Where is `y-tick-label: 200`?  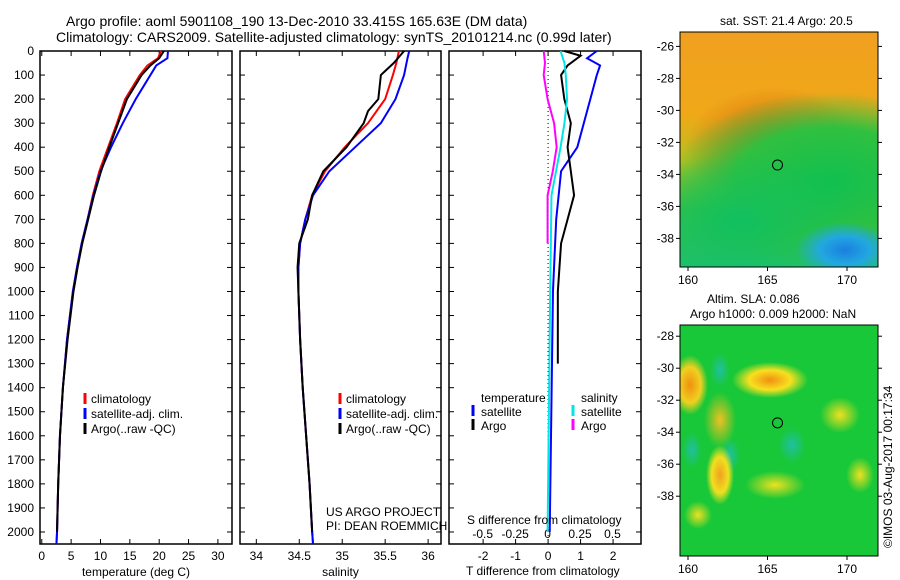 y-tick-label: 200 is located at coordinates (24, 99).